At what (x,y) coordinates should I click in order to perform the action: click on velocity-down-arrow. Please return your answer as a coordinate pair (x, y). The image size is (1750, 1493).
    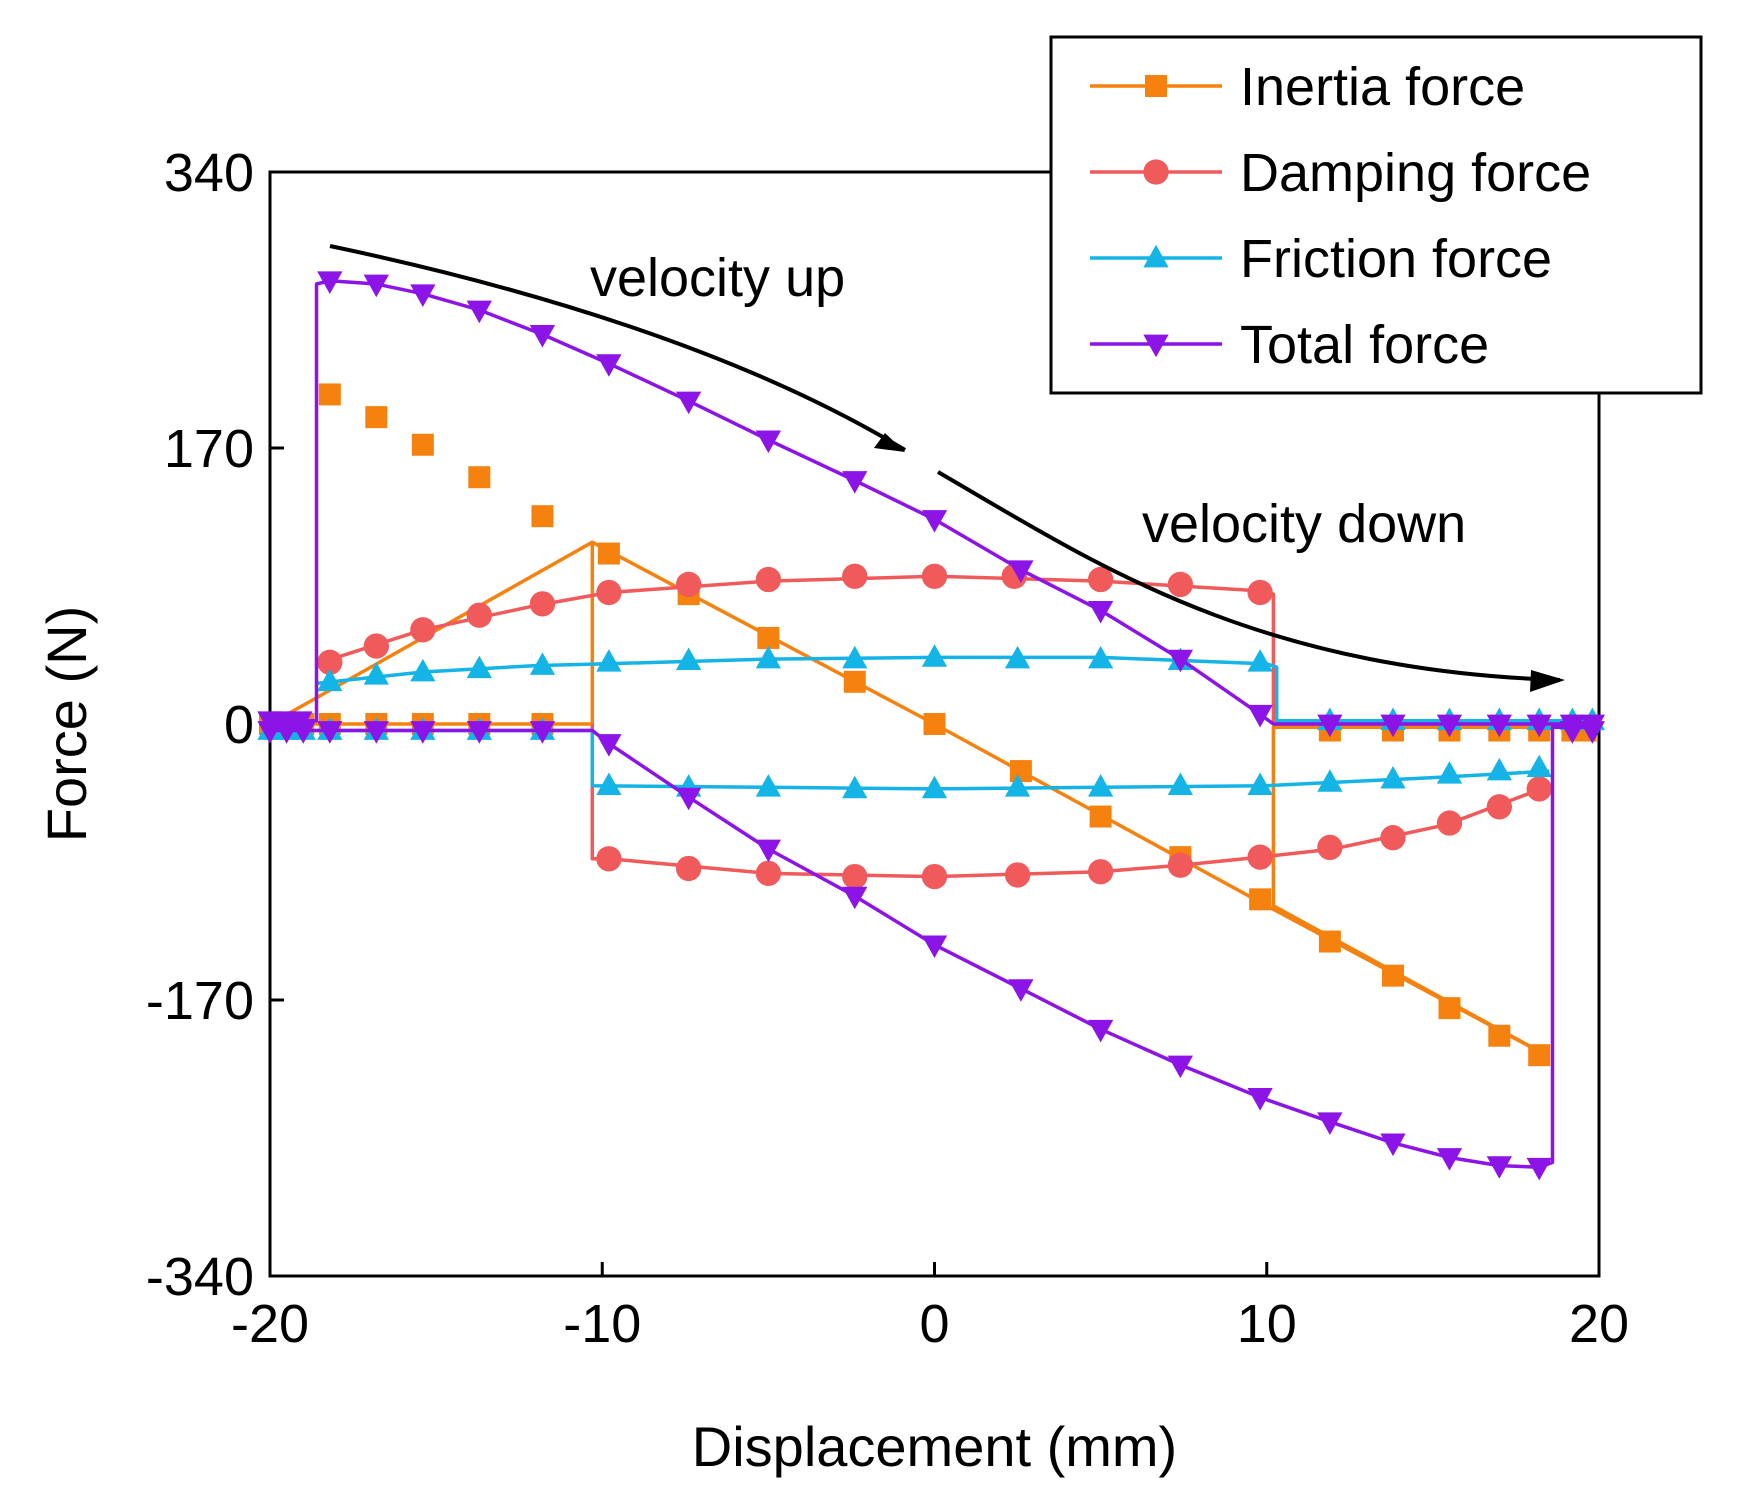
    Looking at the image, I should click on (1248, 576).